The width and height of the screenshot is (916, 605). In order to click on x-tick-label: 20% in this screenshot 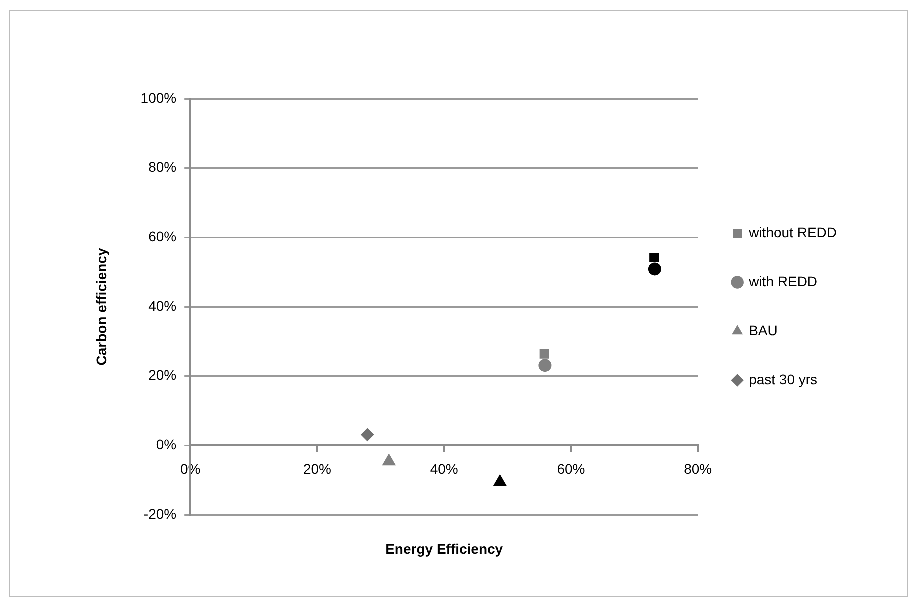, I will do `click(317, 468)`.